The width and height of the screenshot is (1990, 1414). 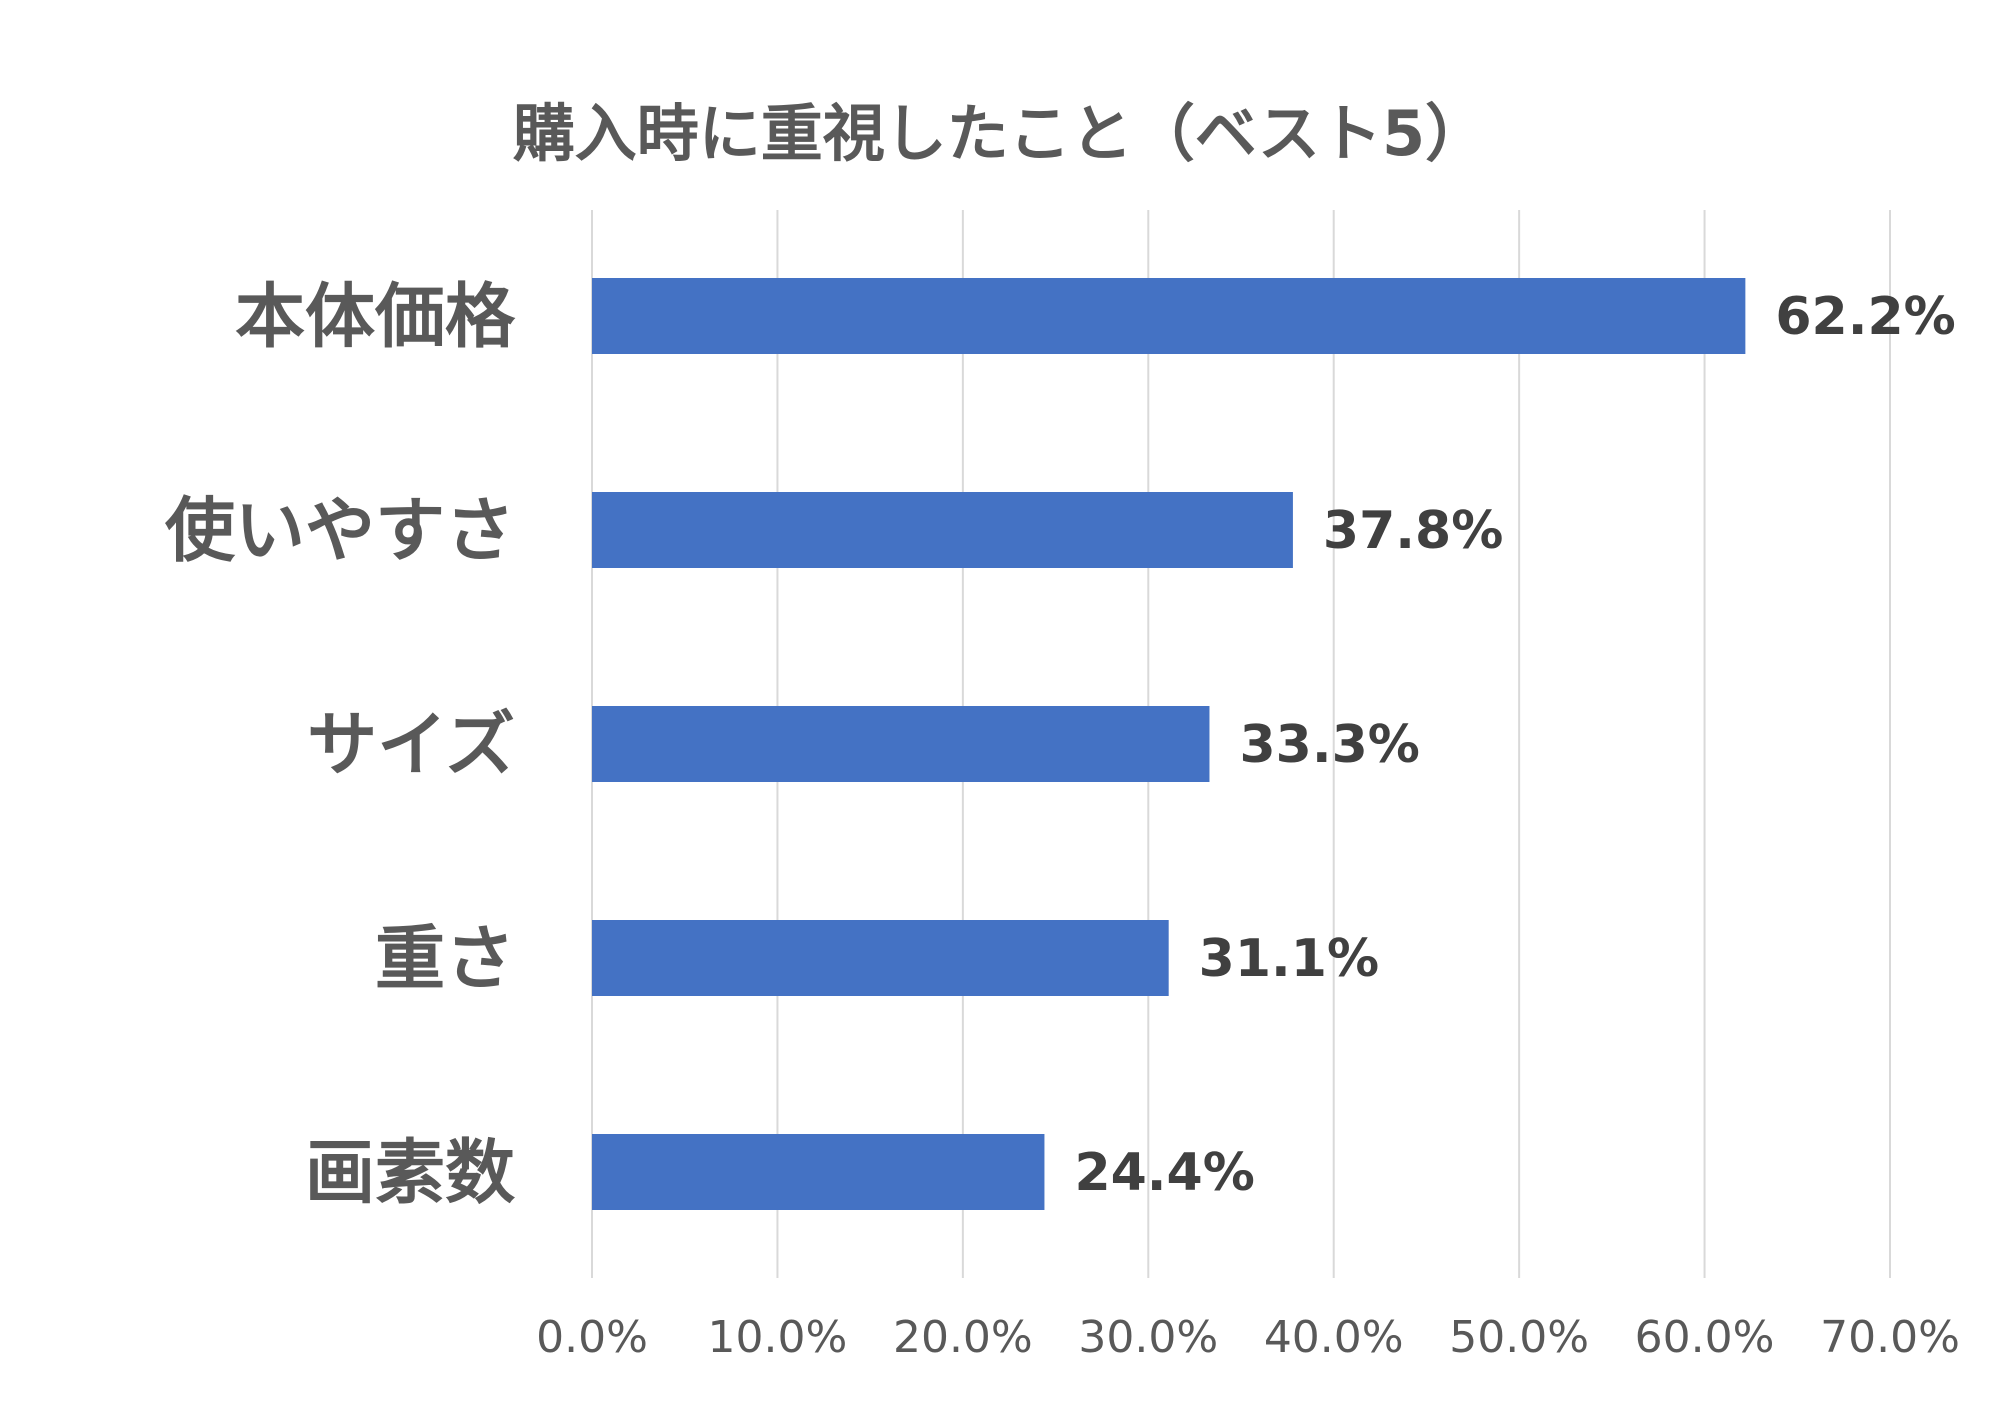 What do you see at coordinates (592, 1337) in the screenshot?
I see `x-tick-label: 0.0%` at bounding box center [592, 1337].